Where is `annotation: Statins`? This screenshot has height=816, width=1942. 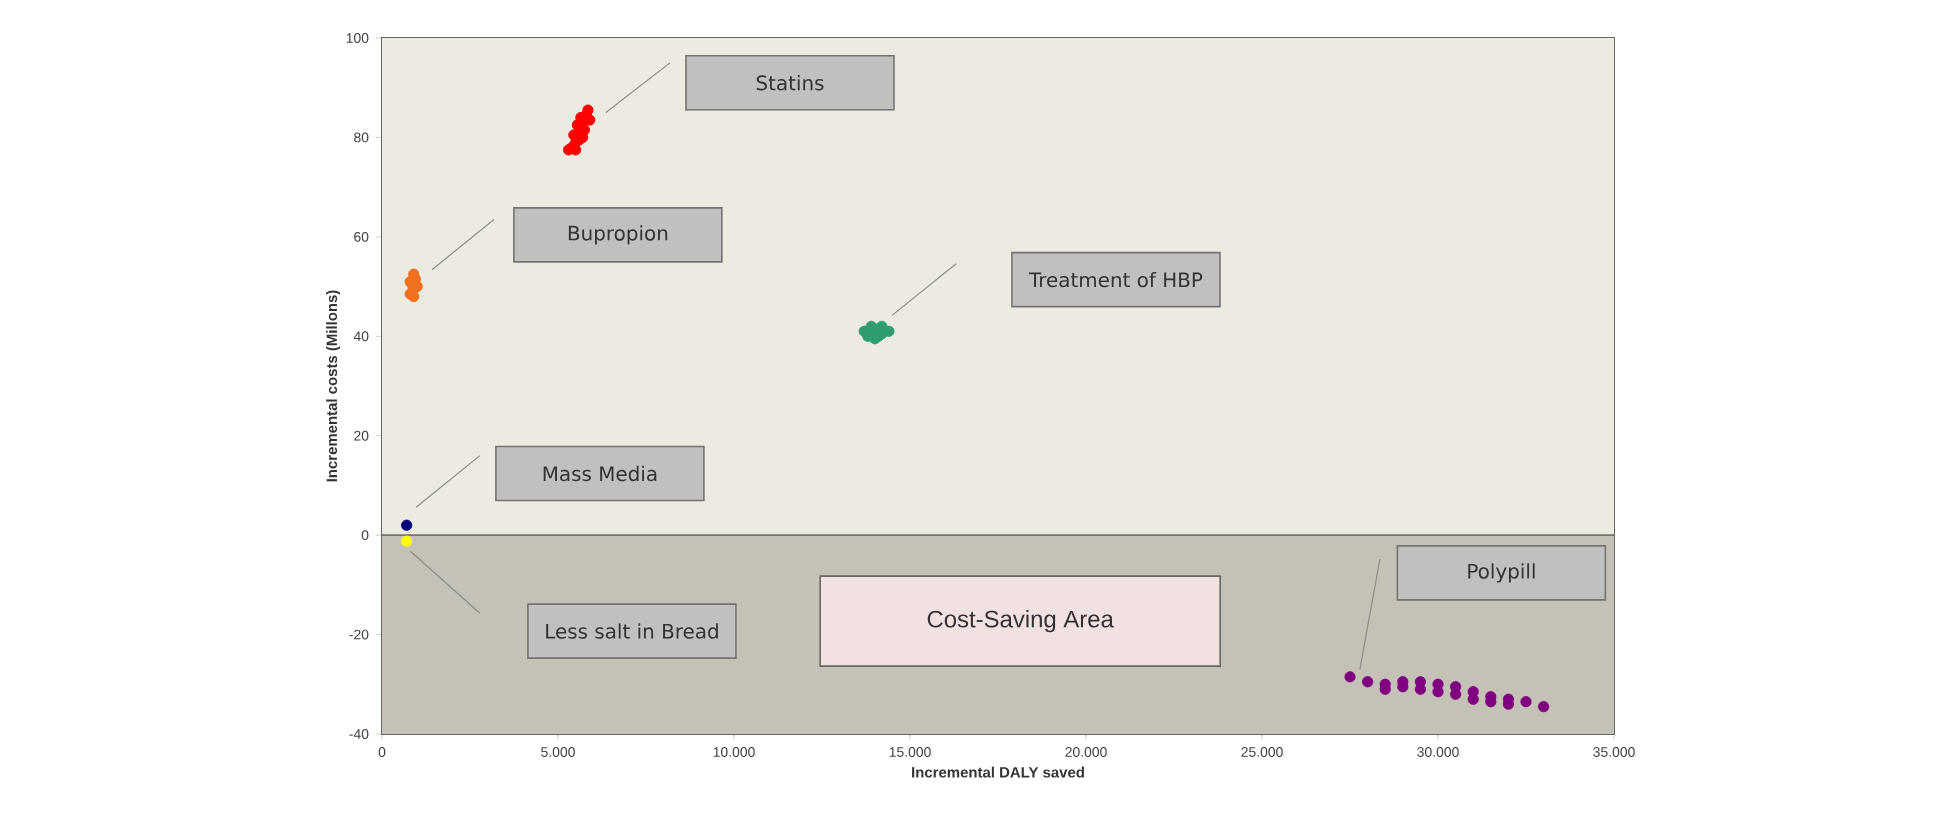 annotation: Statins is located at coordinates (790, 83).